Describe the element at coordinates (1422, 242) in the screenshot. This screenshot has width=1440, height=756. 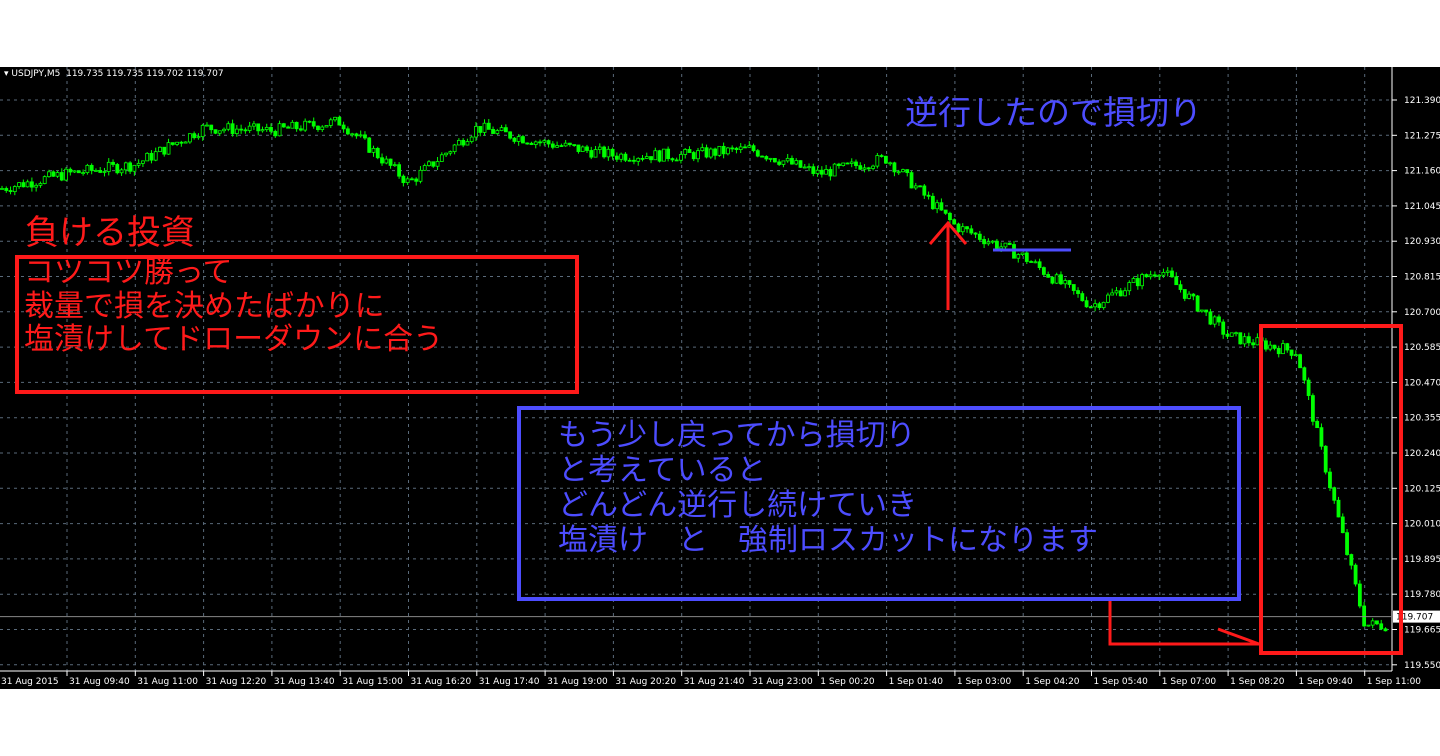
I see `y-tick-label: 120.930` at that location.